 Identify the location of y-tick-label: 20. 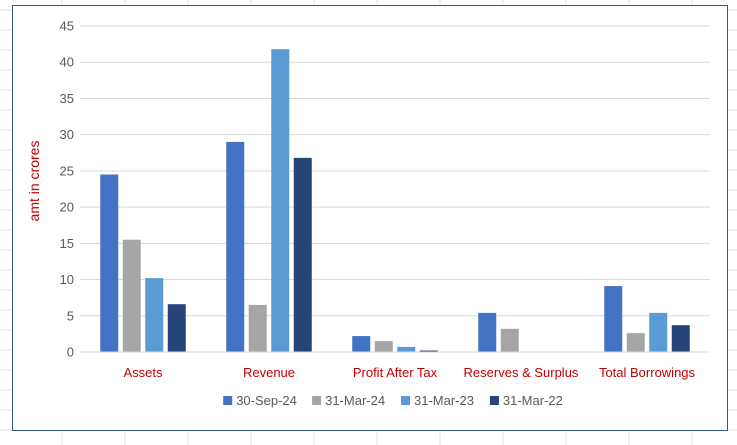
(67, 207).